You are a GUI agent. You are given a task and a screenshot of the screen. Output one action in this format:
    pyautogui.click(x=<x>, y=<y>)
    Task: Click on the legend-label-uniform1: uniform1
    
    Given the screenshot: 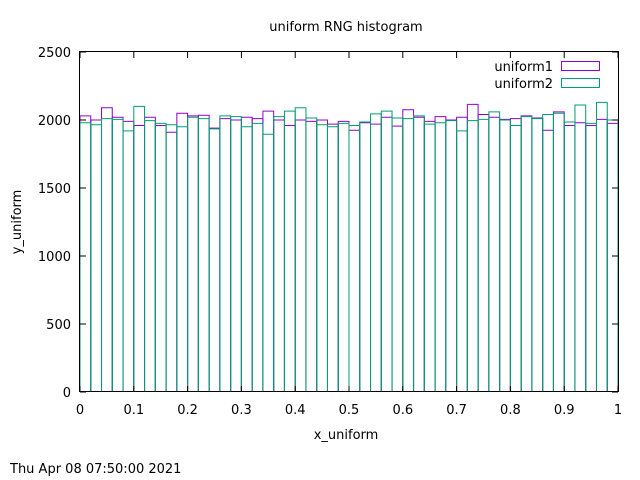 What is the action you would take?
    pyautogui.click(x=523, y=67)
    